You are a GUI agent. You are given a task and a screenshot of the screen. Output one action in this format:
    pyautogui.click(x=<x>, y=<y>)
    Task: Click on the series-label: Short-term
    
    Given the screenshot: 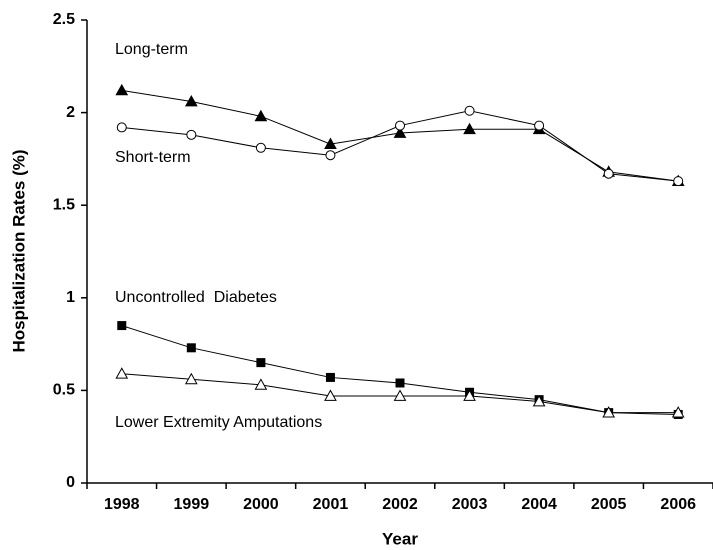 What is the action you would take?
    pyautogui.click(x=153, y=157)
    